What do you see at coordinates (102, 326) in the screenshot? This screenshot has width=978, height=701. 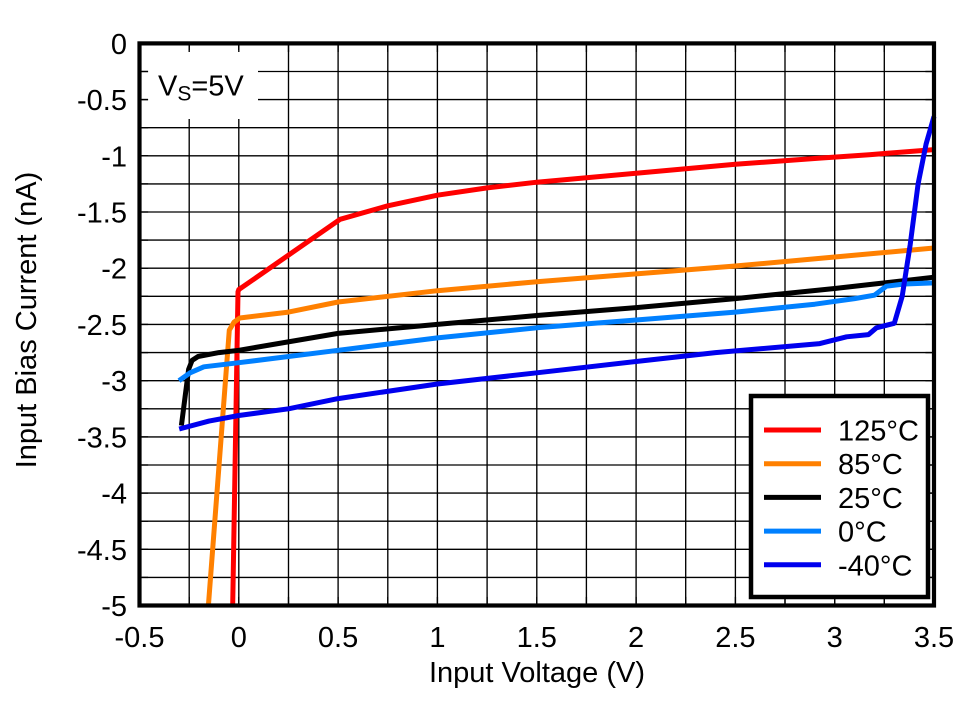 I see `svg-text: -2.5` at bounding box center [102, 326].